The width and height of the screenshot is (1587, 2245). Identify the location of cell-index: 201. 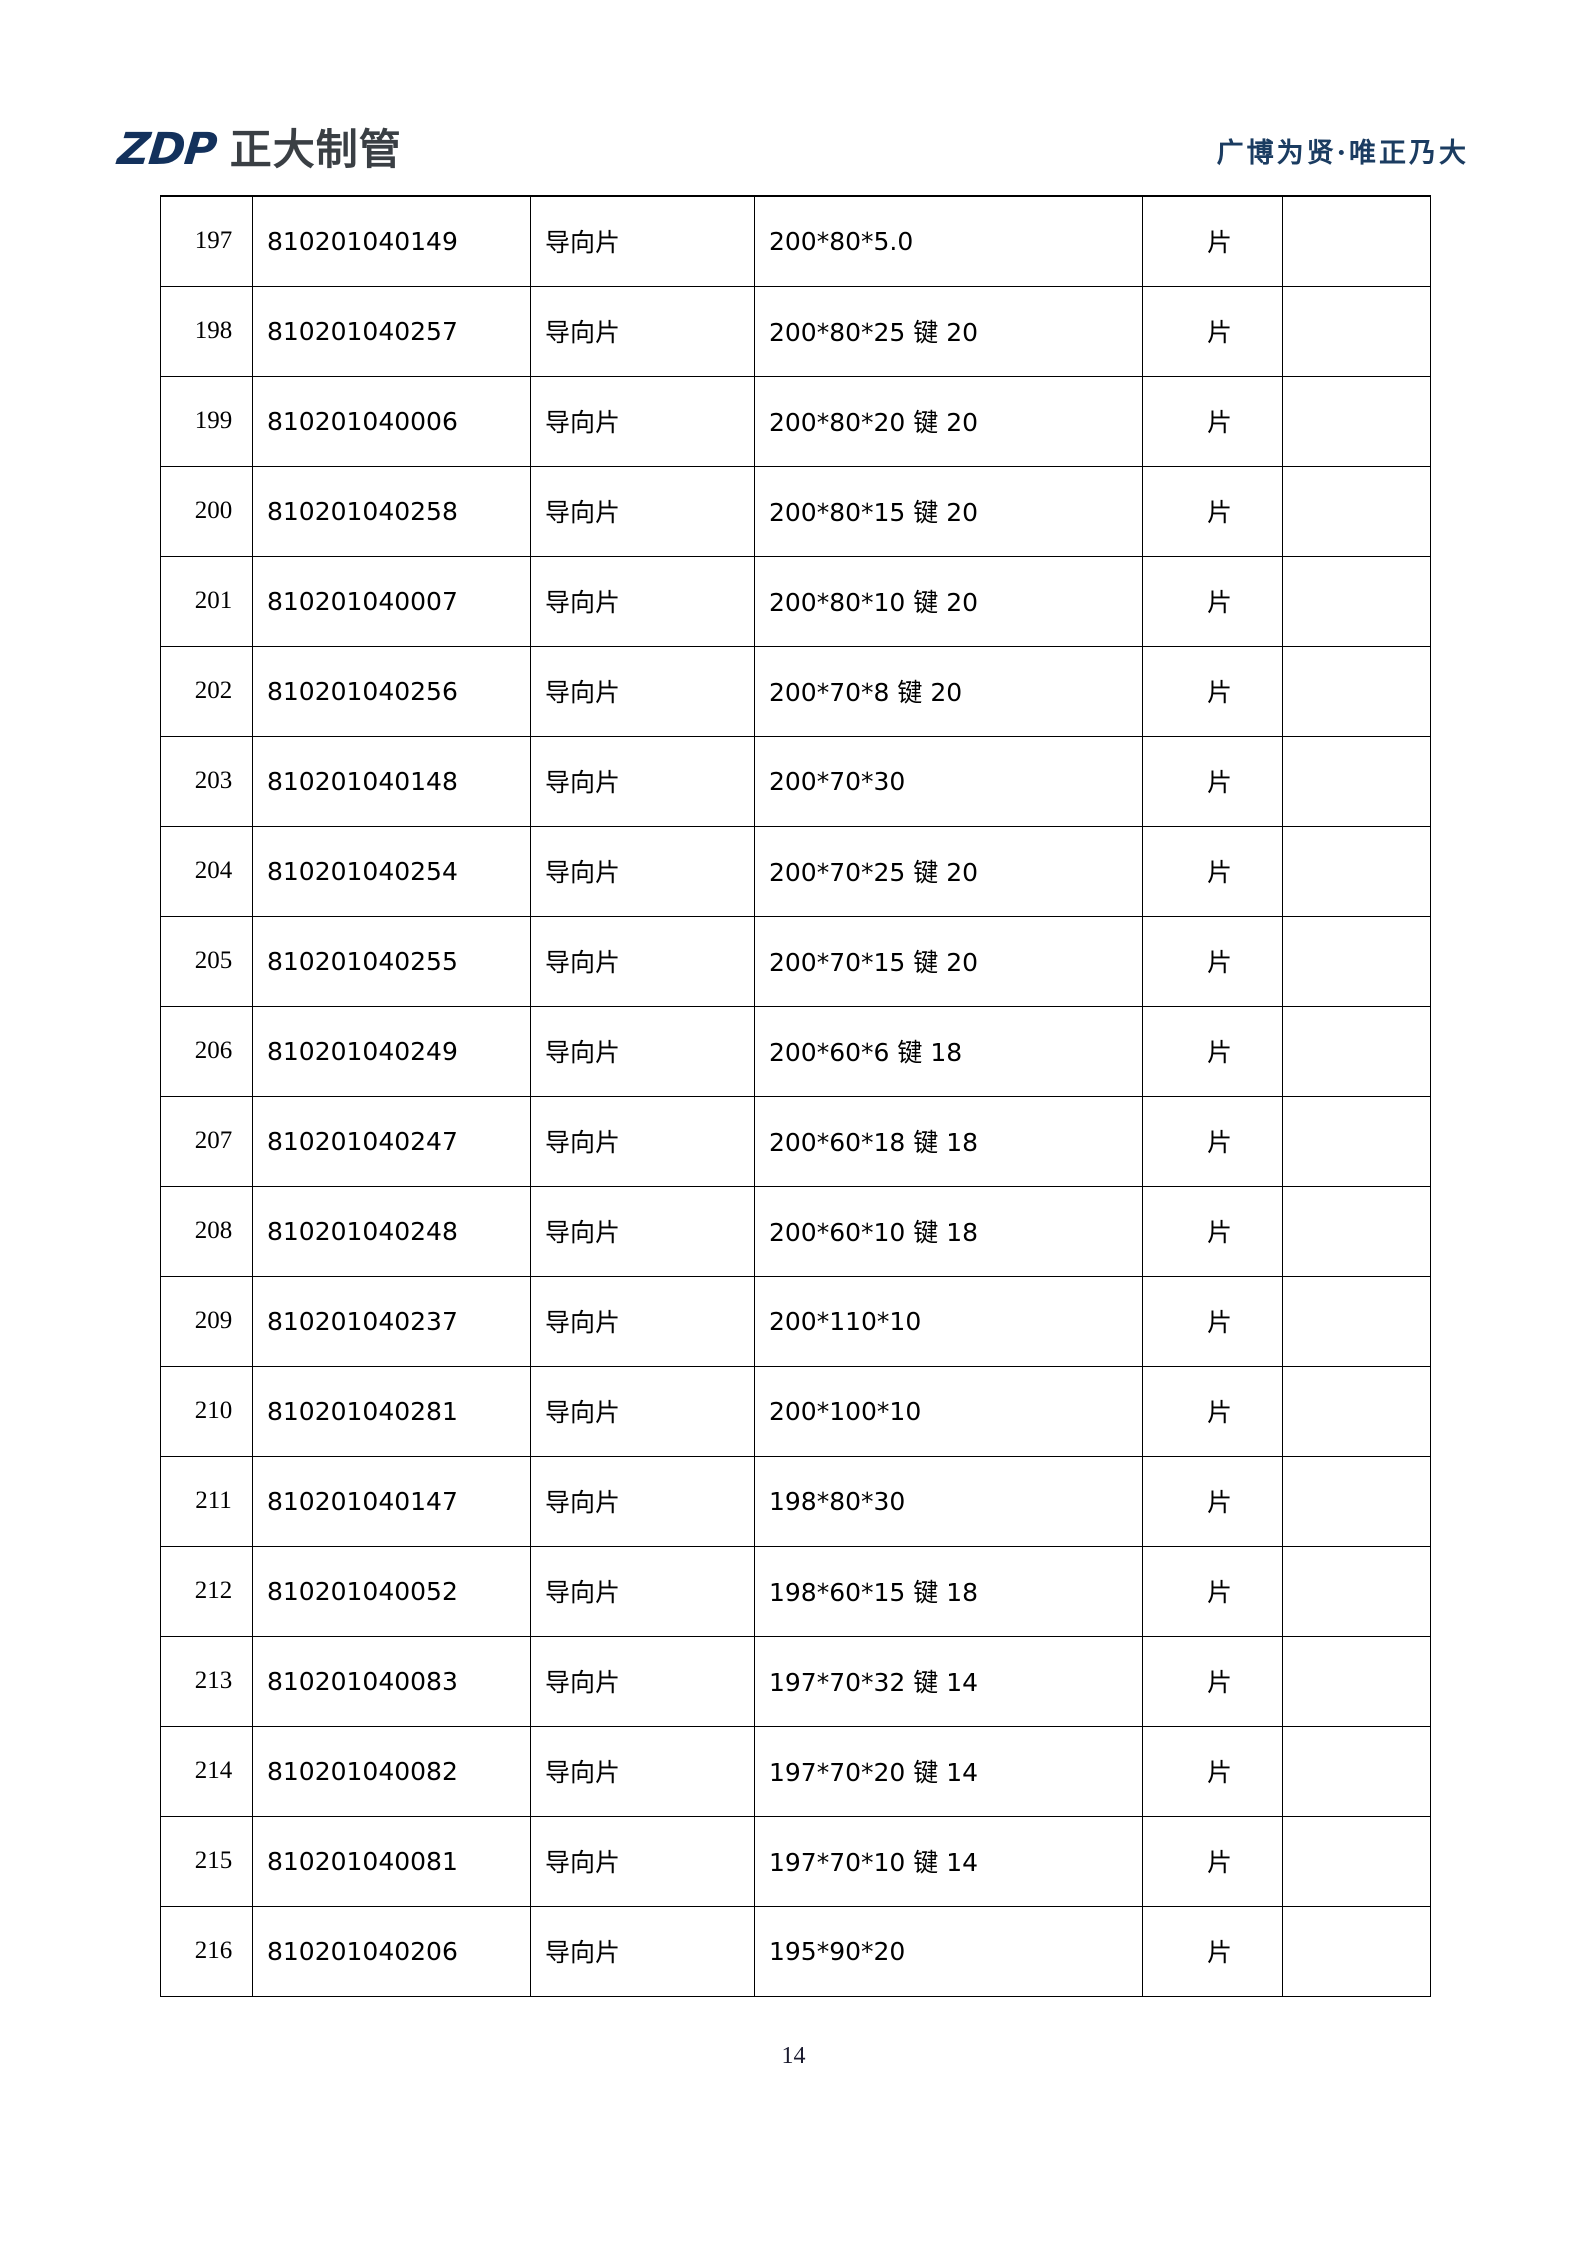
(206, 601).